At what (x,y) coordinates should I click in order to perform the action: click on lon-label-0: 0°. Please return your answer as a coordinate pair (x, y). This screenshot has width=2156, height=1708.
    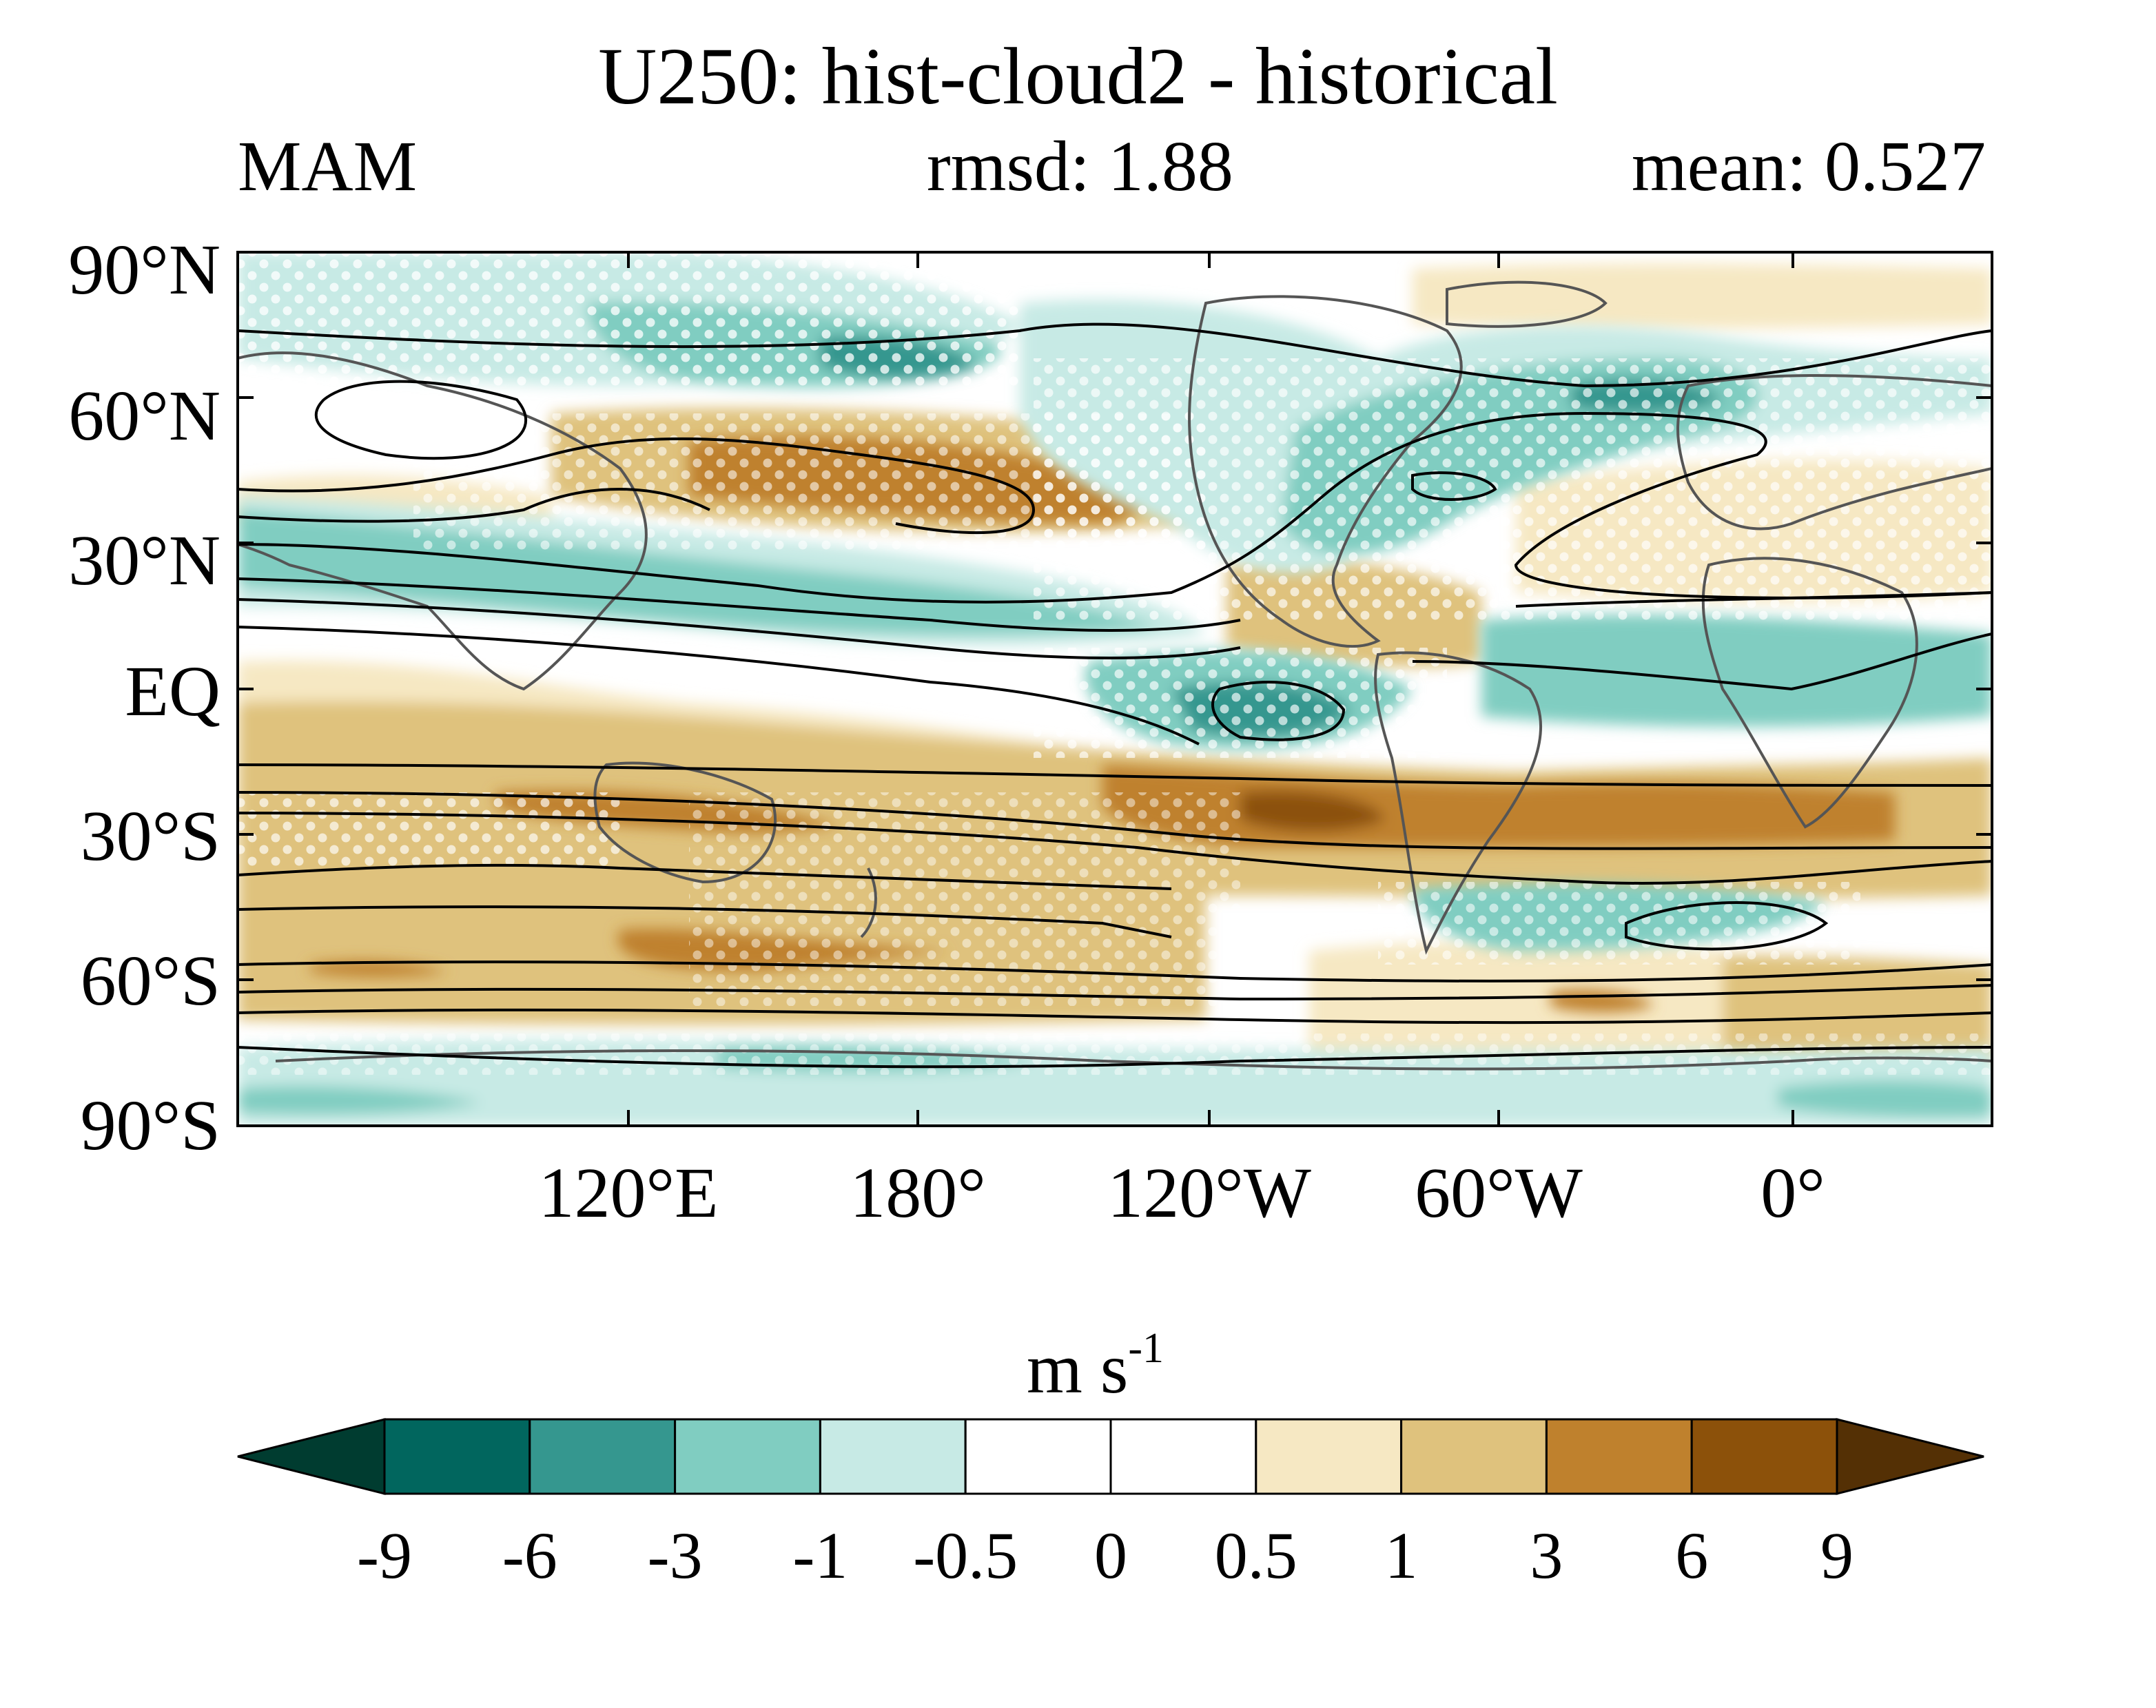
    Looking at the image, I should click on (1792, 1193).